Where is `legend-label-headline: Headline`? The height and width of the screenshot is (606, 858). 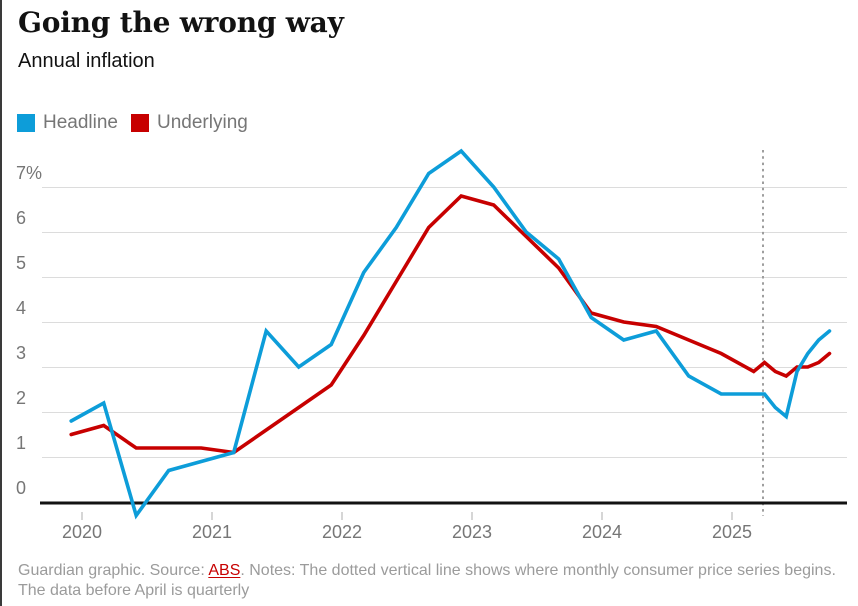 legend-label-headline: Headline is located at coordinates (80, 122).